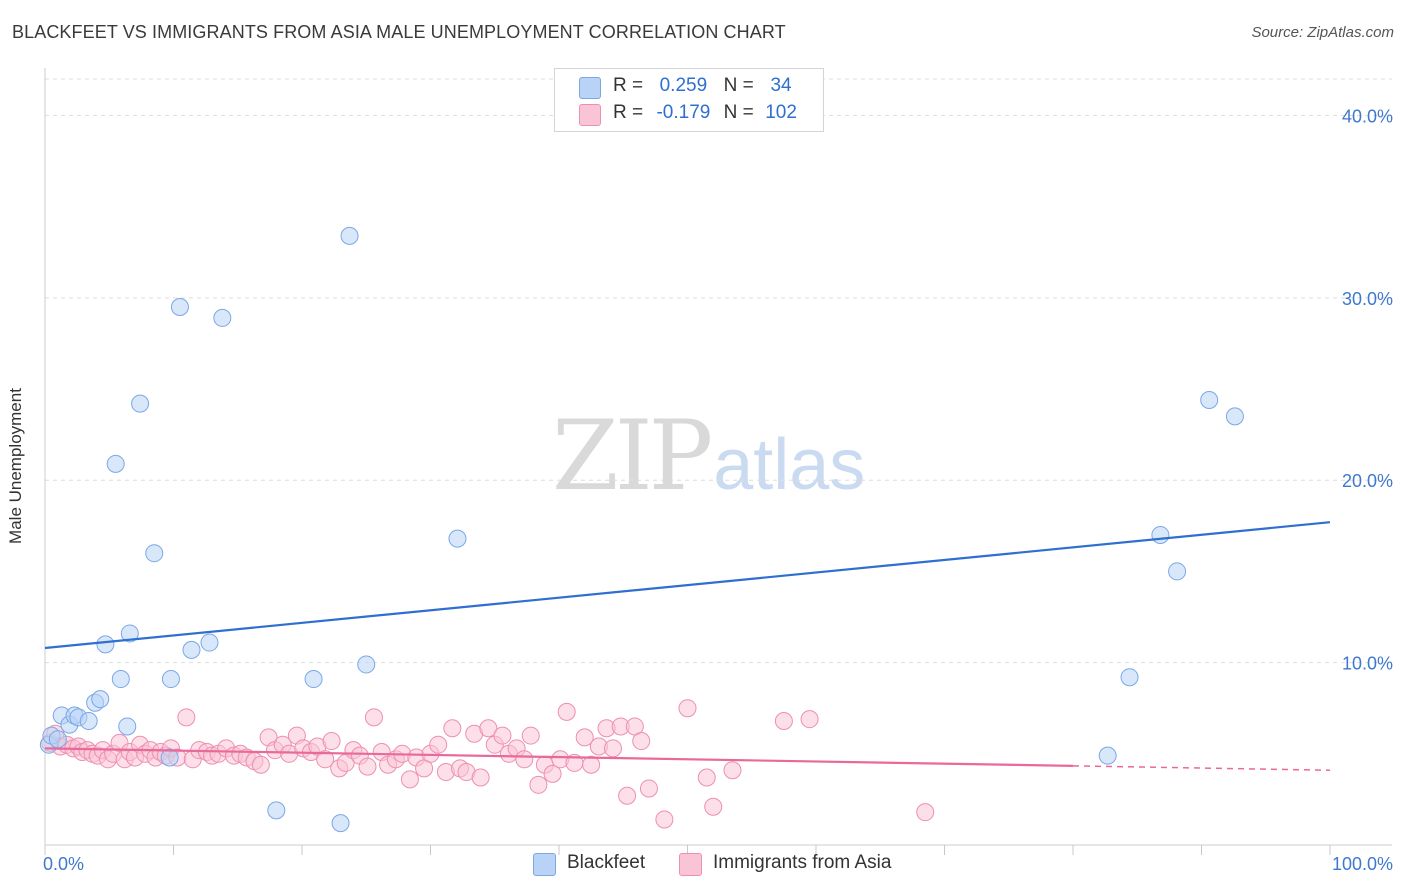 Image resolution: width=1406 pixels, height=892 pixels. What do you see at coordinates (1362, 864) in the screenshot?
I see `x-tick-label: 100.0%` at bounding box center [1362, 864].